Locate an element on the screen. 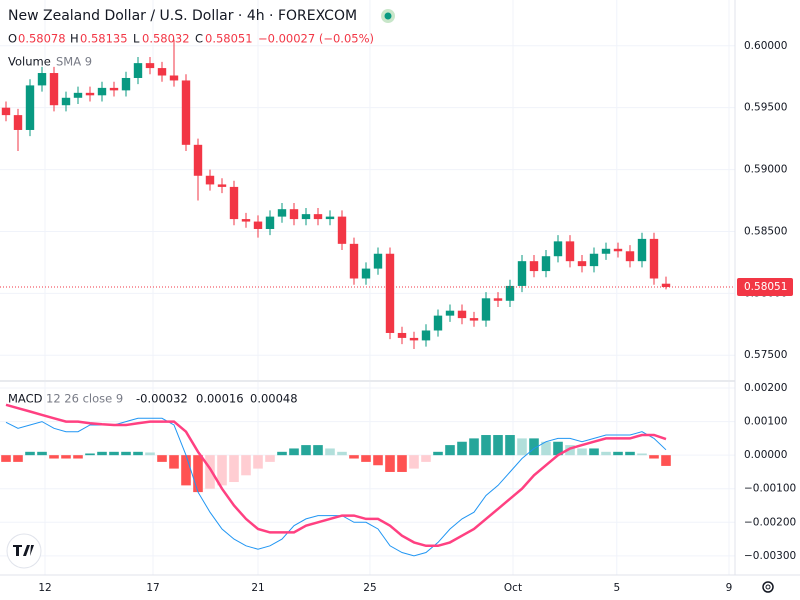 The height and width of the screenshot is (600, 800). volume-params: SMA 9 is located at coordinates (74, 62).